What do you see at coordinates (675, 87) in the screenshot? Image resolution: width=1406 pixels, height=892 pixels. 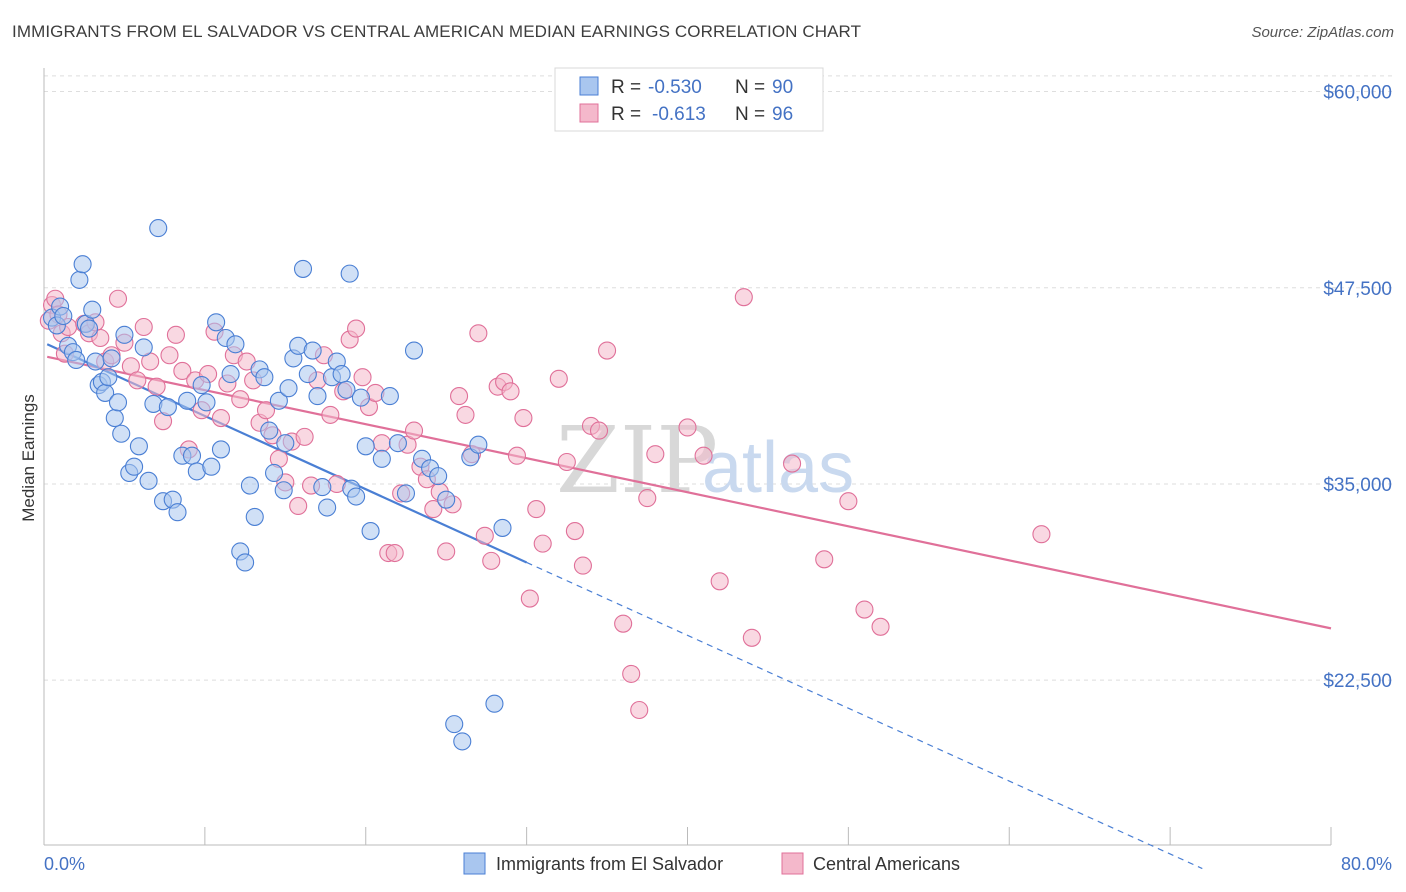 I see `legend-r-value-blue: -0.530` at bounding box center [675, 87].